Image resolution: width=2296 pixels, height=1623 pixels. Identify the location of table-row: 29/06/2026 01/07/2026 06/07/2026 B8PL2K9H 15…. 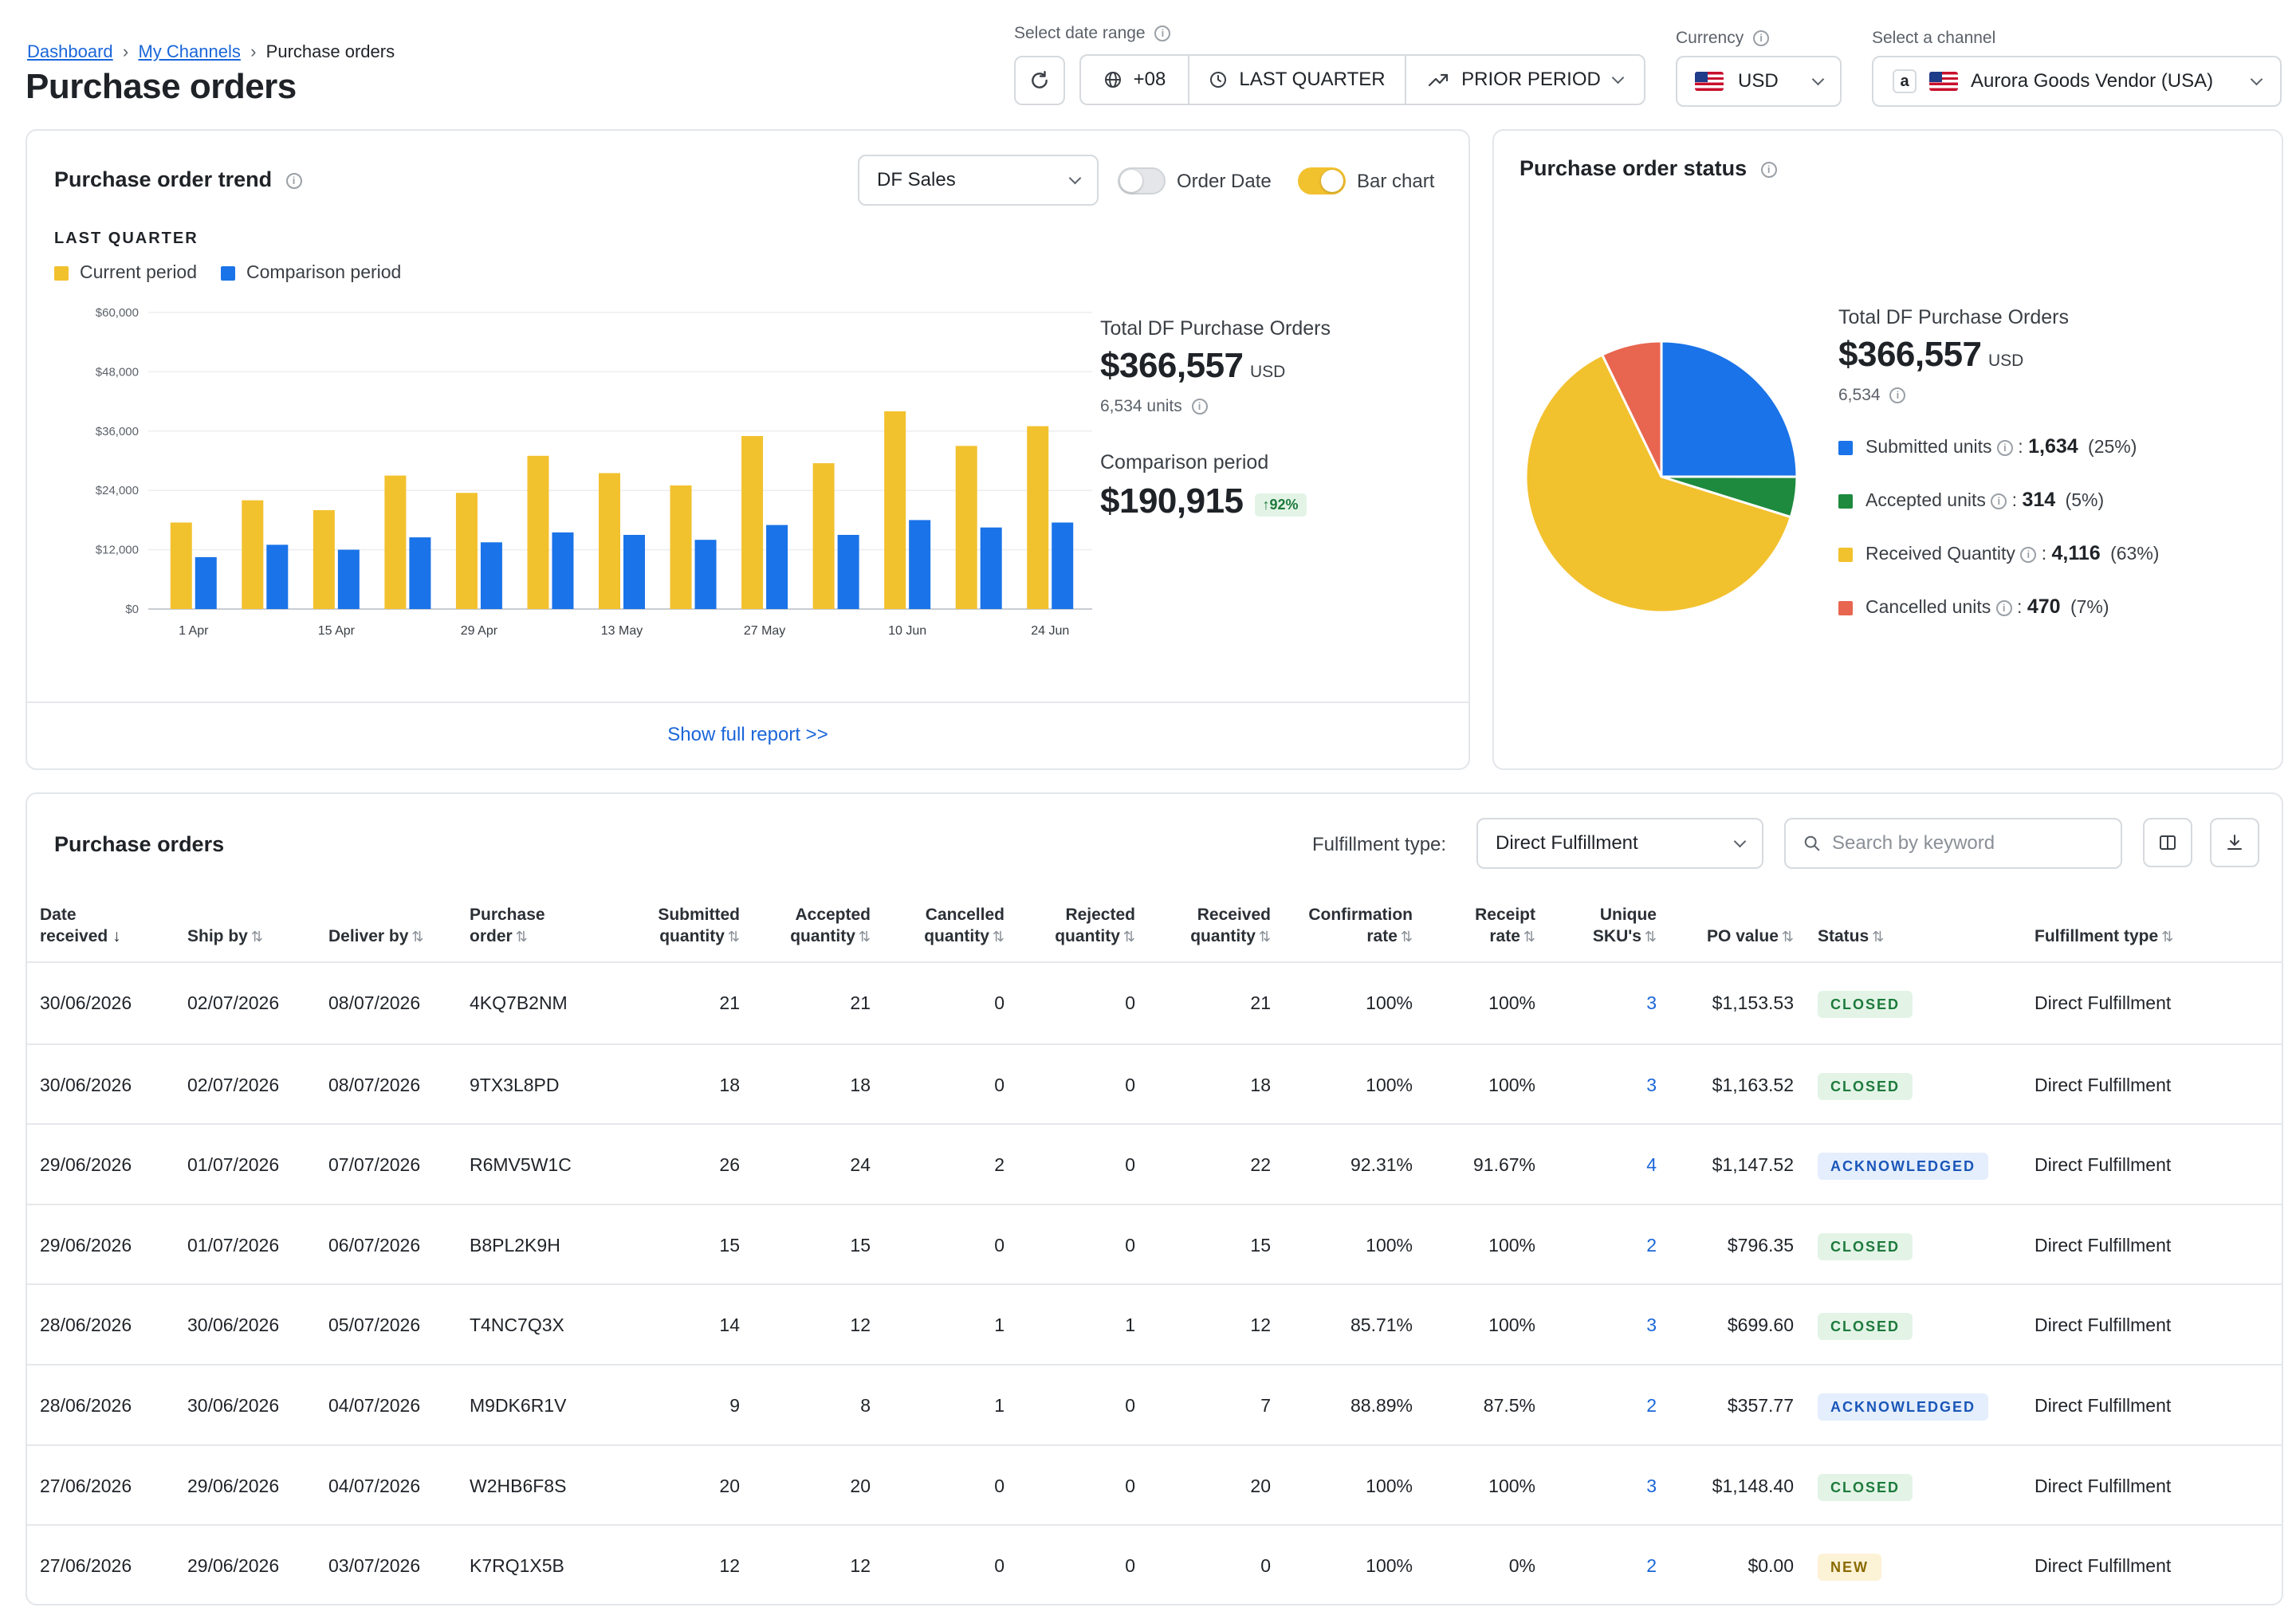
(1155, 1243).